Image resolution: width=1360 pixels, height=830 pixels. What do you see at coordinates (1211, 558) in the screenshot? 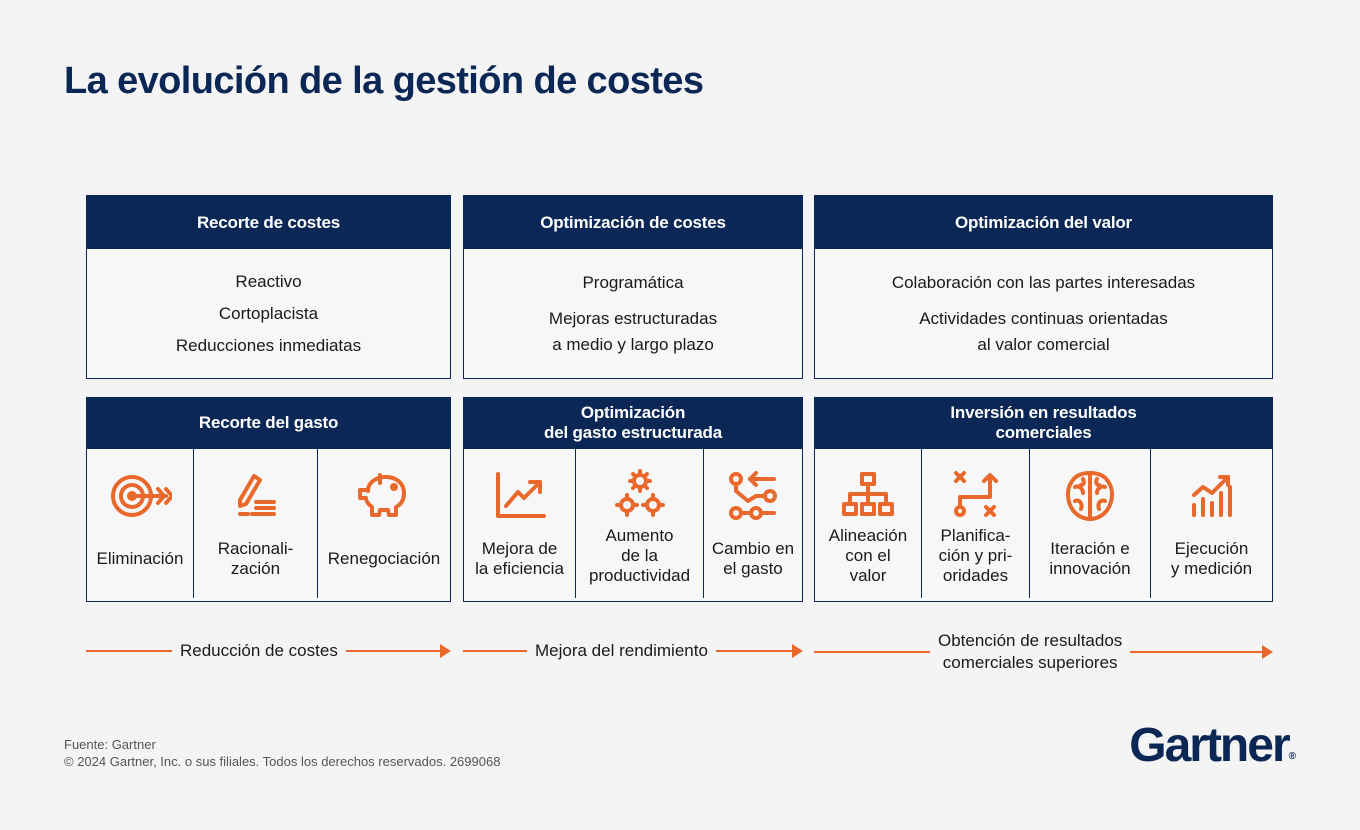
I see `cell-label: Ejecución y medición` at bounding box center [1211, 558].